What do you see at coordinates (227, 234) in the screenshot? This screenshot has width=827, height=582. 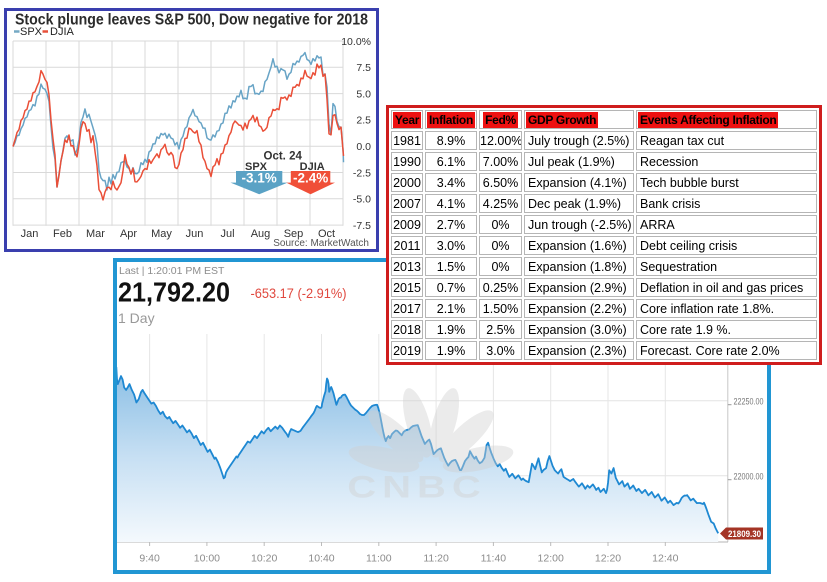 I see `svg-text: Jul` at bounding box center [227, 234].